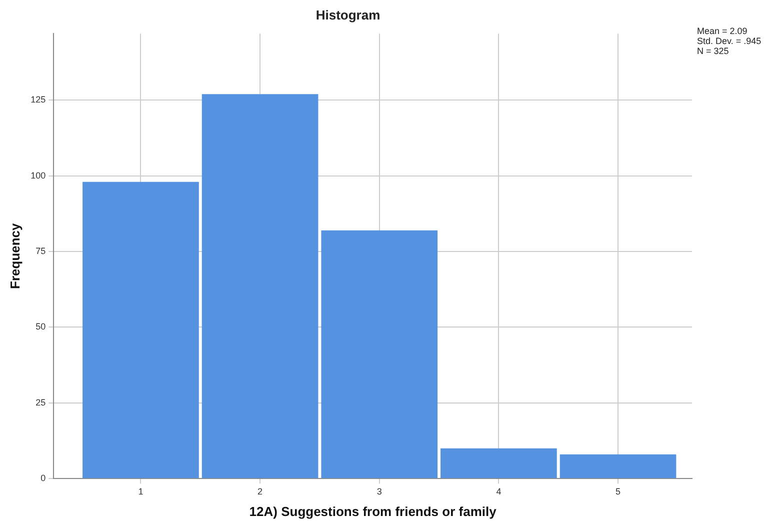  What do you see at coordinates (348, 14) in the screenshot?
I see `chart-title: Histogram` at bounding box center [348, 14].